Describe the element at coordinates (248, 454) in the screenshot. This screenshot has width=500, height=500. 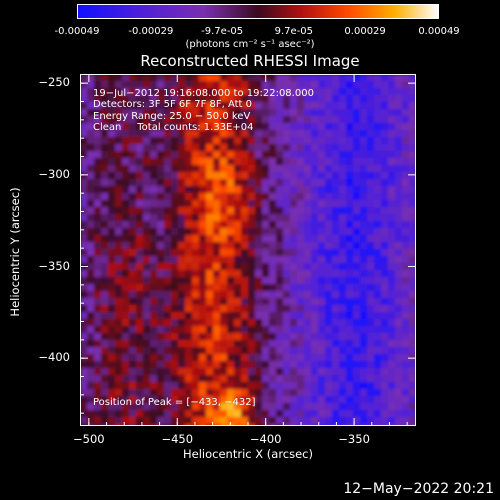
I see `x-axis-label: Heliocentric X (arcsec)` at that location.